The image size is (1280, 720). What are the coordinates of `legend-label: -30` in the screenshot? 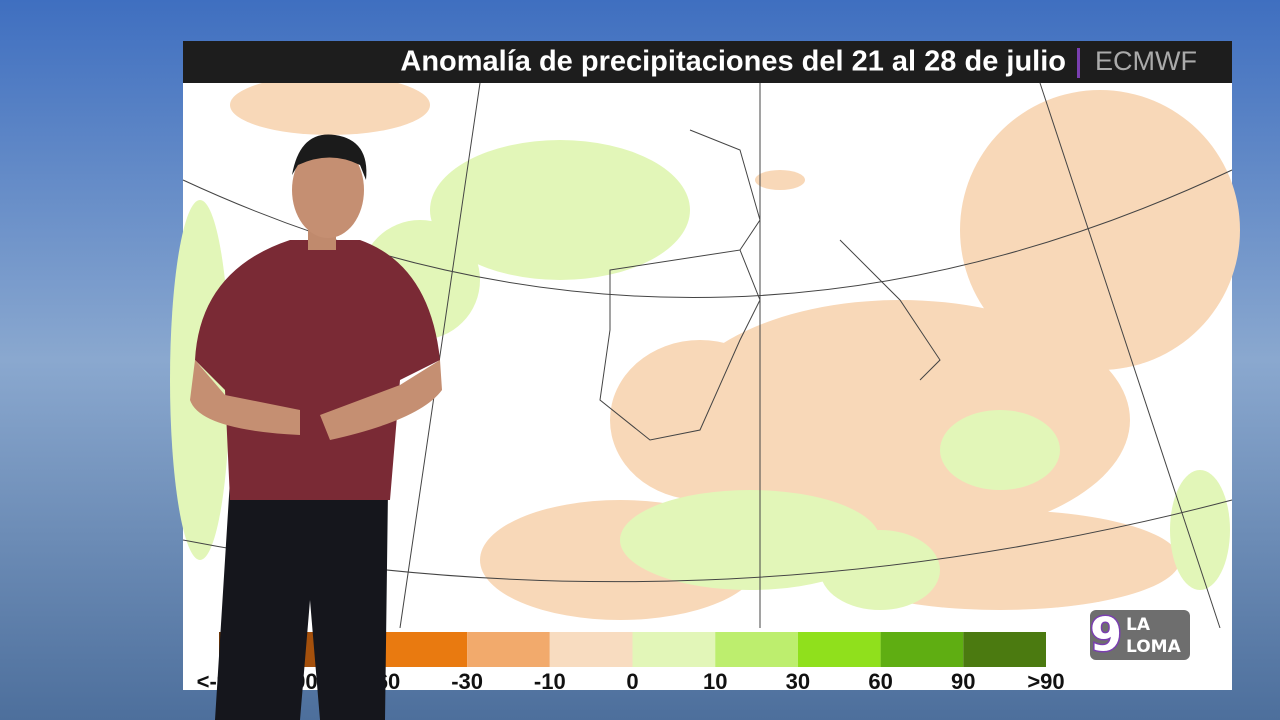 It's located at (467, 681).